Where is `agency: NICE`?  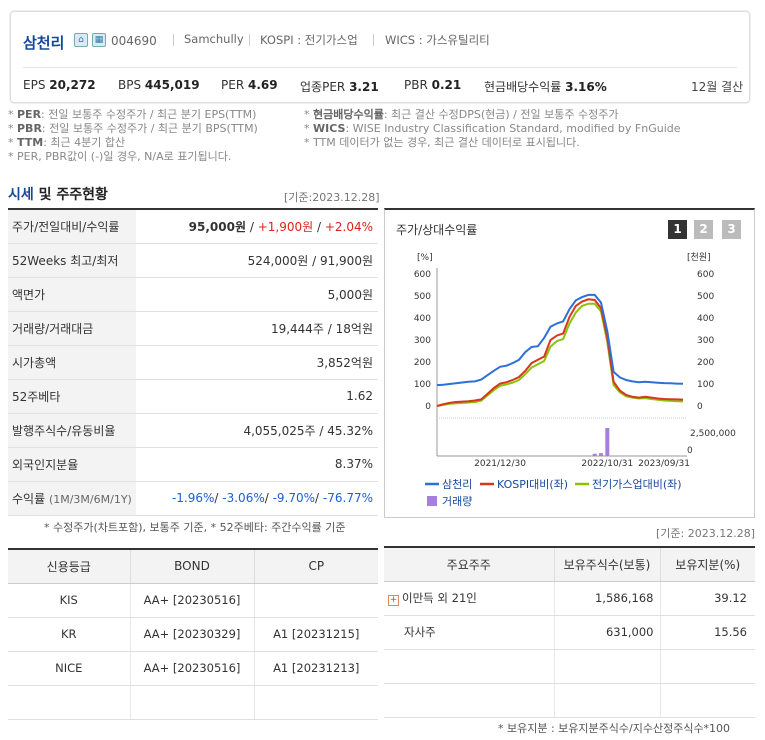
agency: NICE is located at coordinates (69, 668).